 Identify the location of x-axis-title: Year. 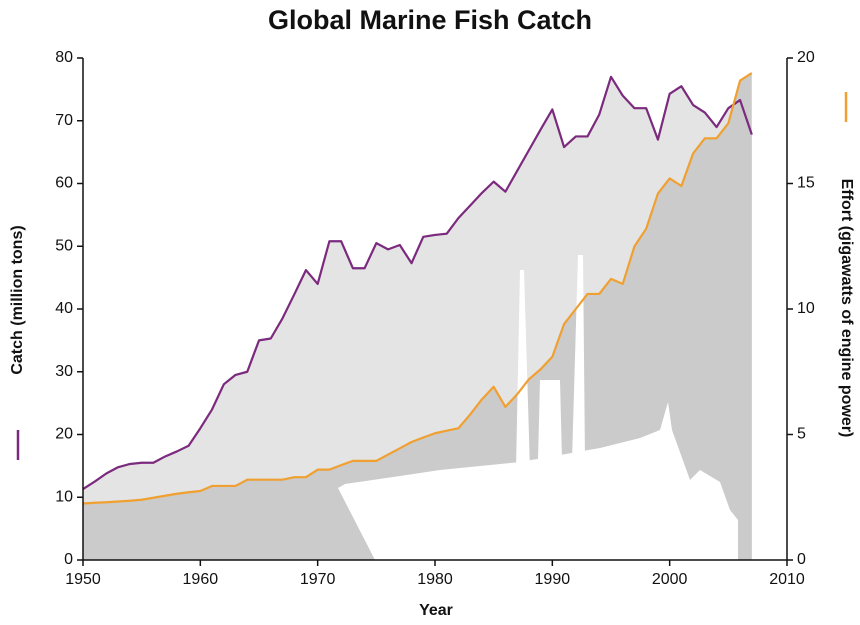
(436, 610).